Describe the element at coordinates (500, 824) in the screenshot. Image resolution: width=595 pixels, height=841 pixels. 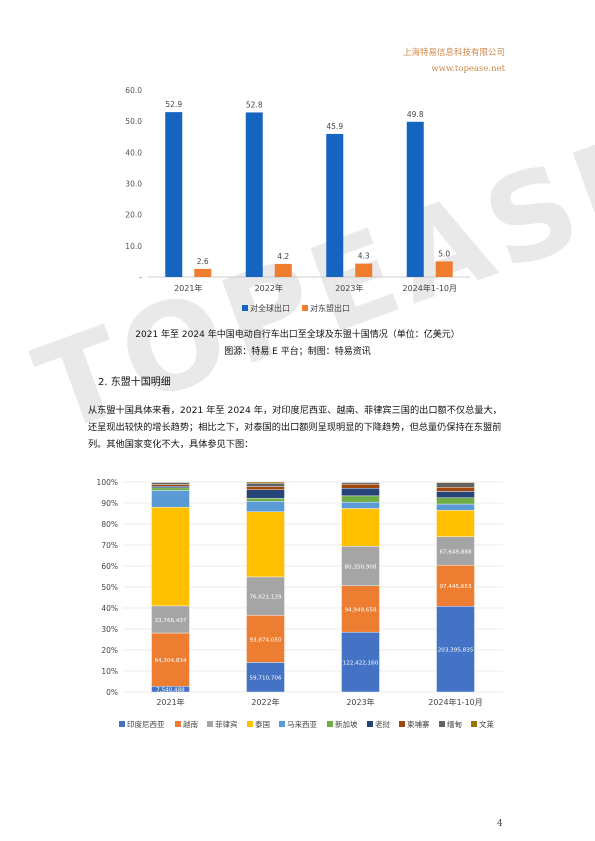
I see `page-number: 4` at that location.